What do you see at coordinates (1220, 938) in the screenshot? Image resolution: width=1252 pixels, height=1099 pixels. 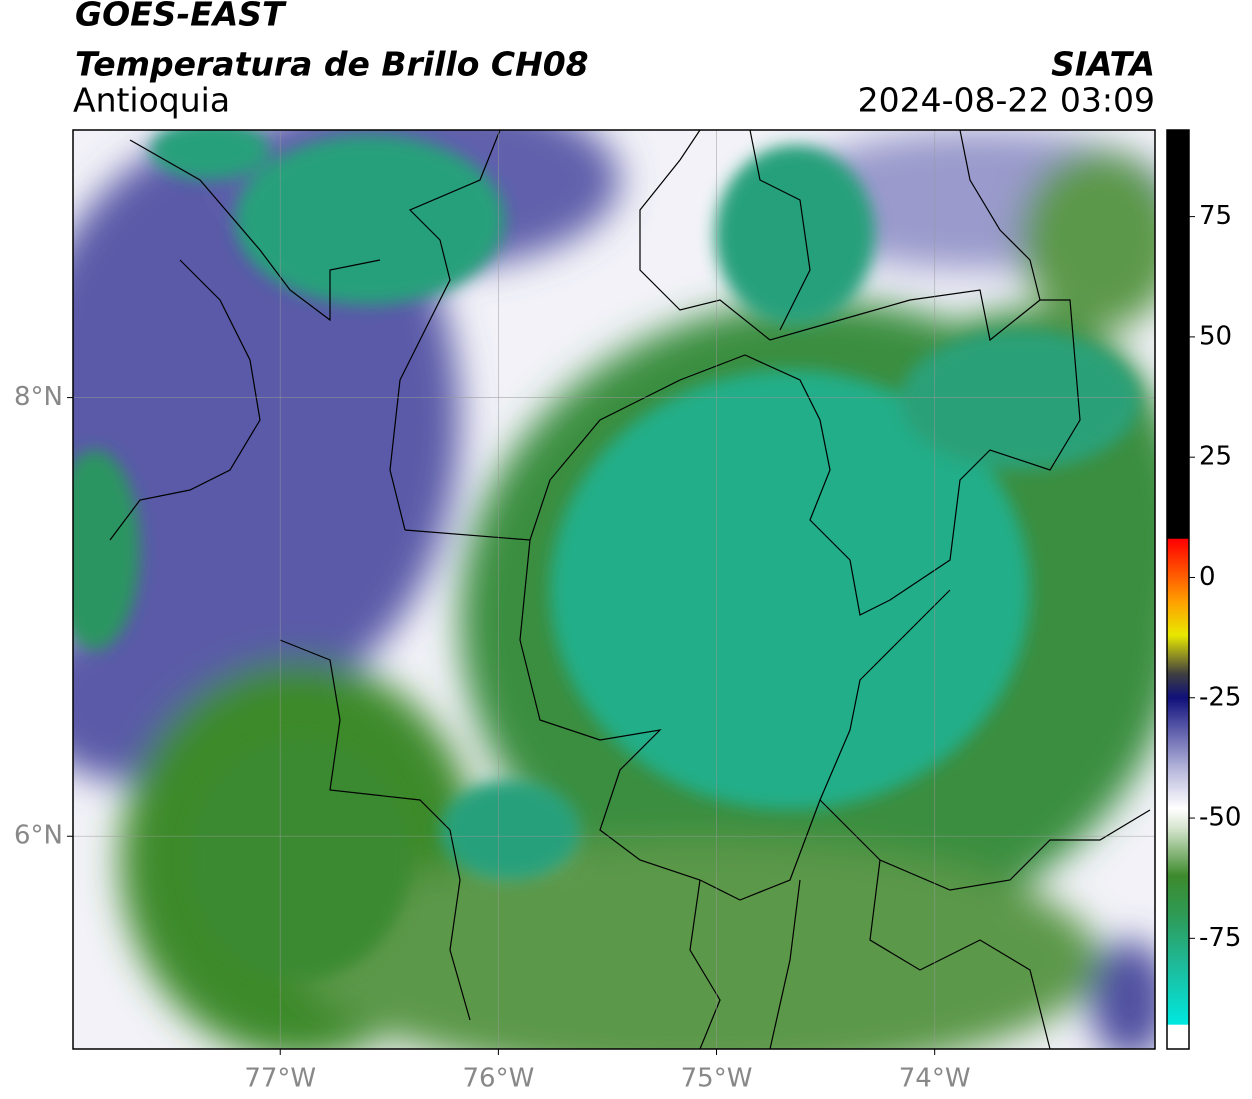 I see `colorbar-tick-label: -75` at bounding box center [1220, 938].